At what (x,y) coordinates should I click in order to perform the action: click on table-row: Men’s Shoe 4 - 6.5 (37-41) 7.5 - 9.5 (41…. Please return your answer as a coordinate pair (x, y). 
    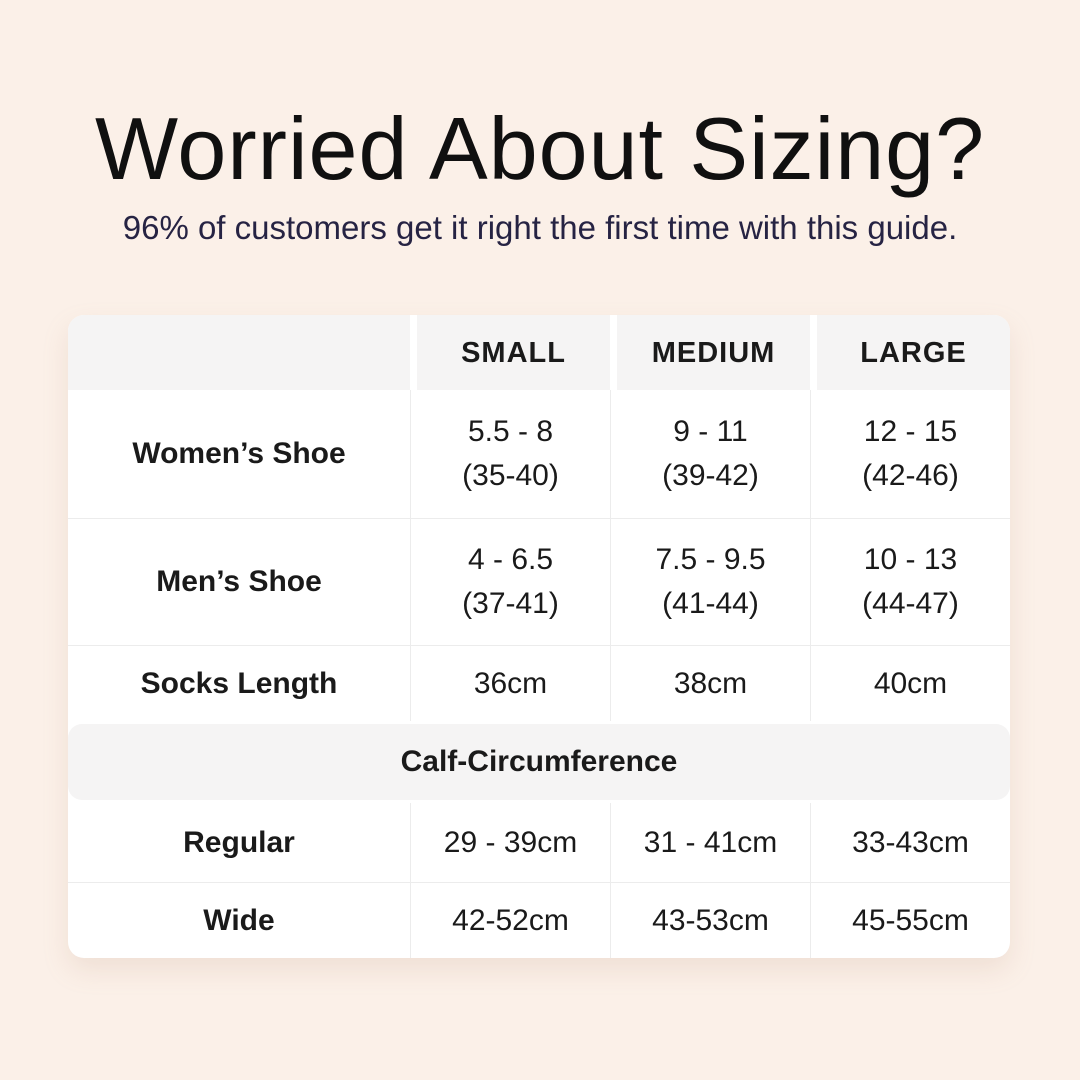
    Looking at the image, I should click on (539, 581).